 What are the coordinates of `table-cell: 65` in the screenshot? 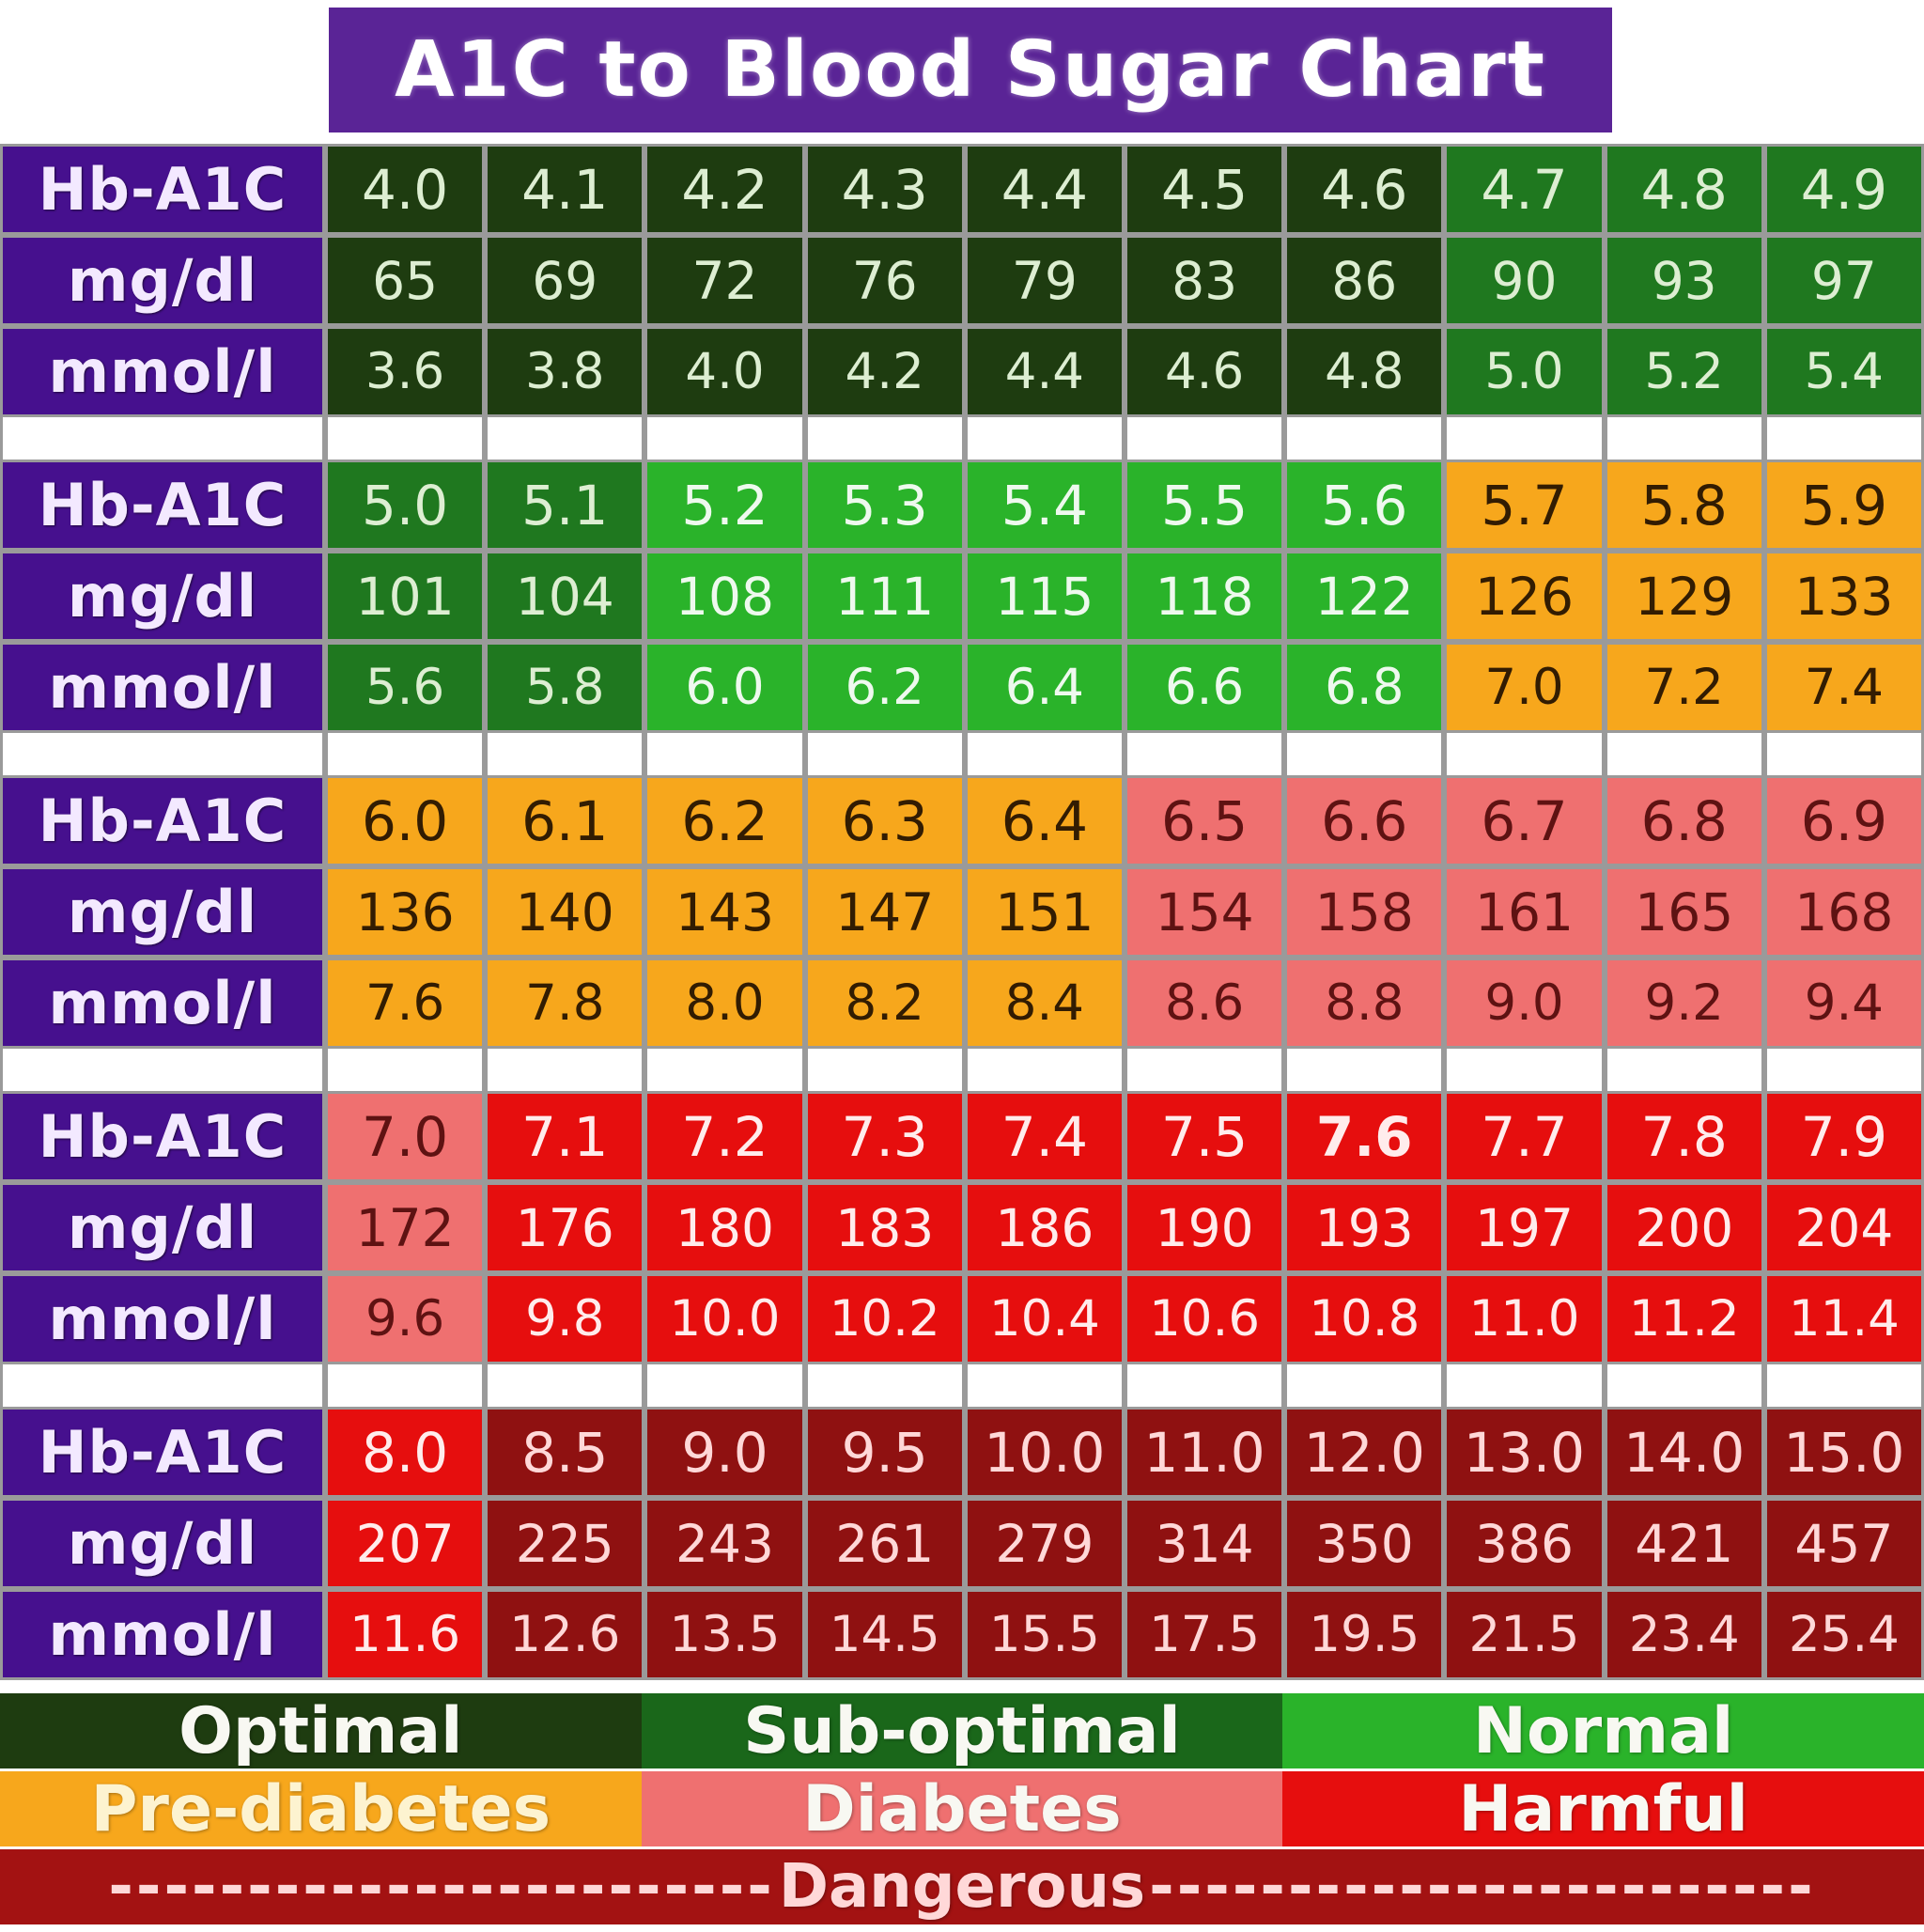 It's located at (406, 280).